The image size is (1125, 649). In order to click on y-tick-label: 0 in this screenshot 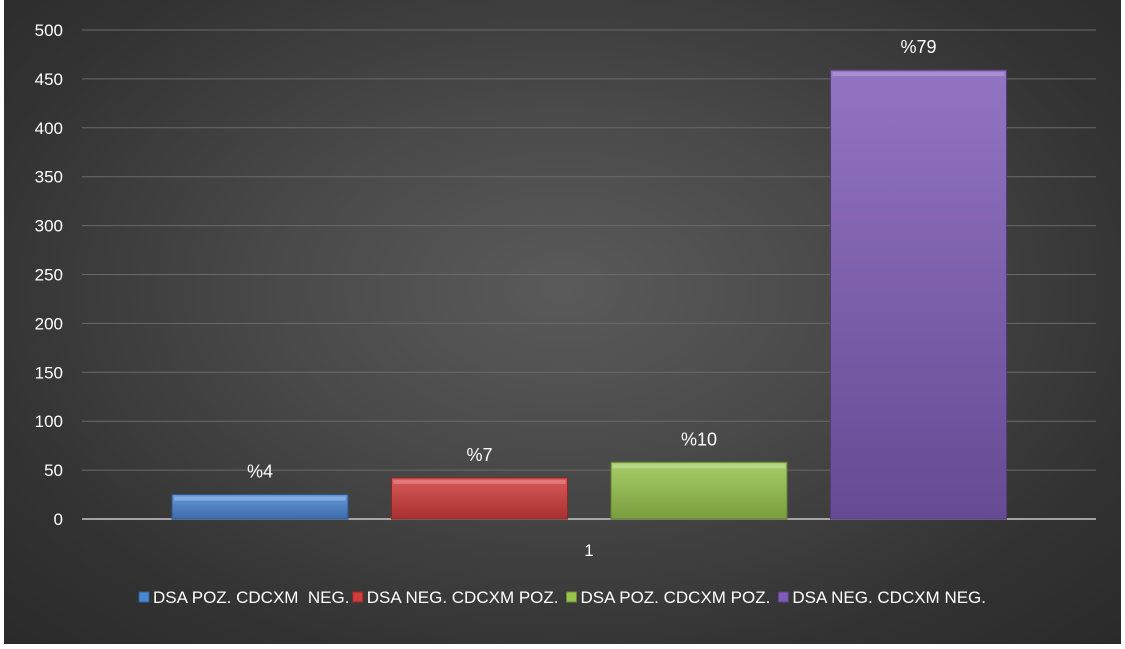, I will do `click(58, 519)`.